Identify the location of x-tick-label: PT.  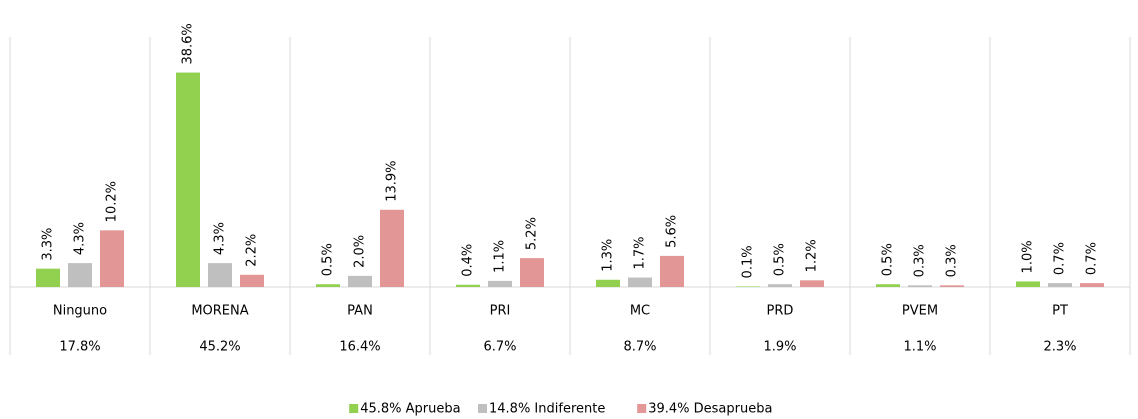
(1060, 311).